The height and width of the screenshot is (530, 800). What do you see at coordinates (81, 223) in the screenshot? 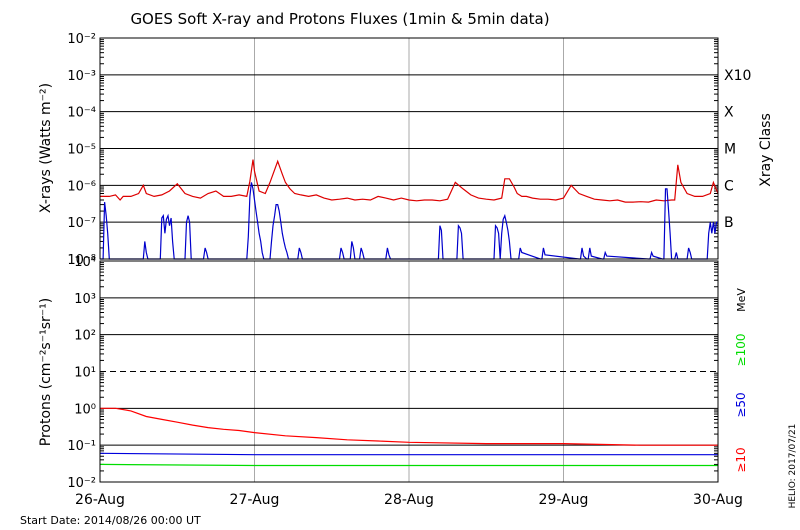
I see `xray-y-tick-label: 10⁻⁷` at bounding box center [81, 223].